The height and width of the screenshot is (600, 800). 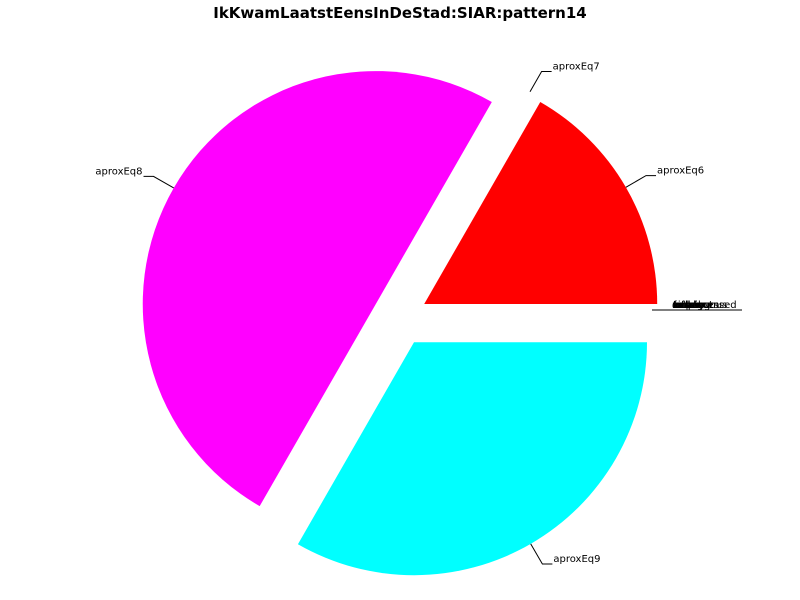 I want to click on slice-label-aproxeq9: aproxEq9, so click(x=576, y=559).